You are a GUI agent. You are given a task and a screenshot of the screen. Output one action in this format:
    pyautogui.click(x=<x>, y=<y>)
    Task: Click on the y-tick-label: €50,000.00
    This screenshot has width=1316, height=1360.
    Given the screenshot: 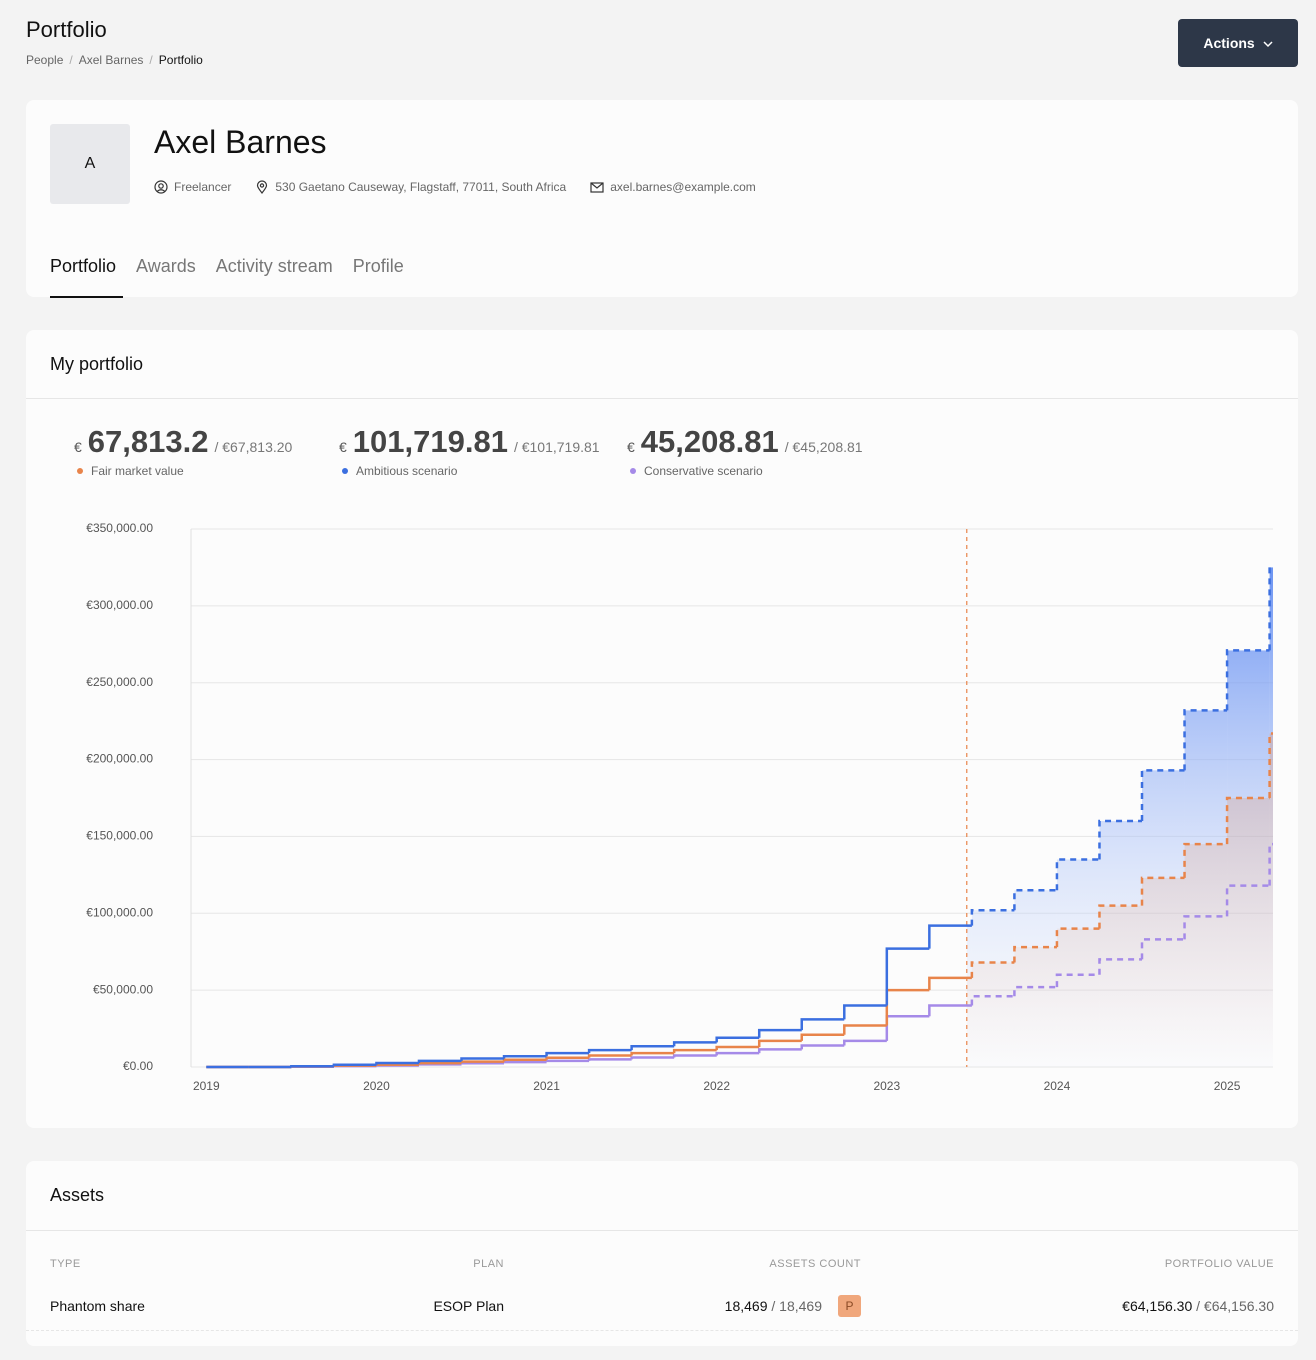 What is the action you would take?
    pyautogui.click(x=123, y=989)
    